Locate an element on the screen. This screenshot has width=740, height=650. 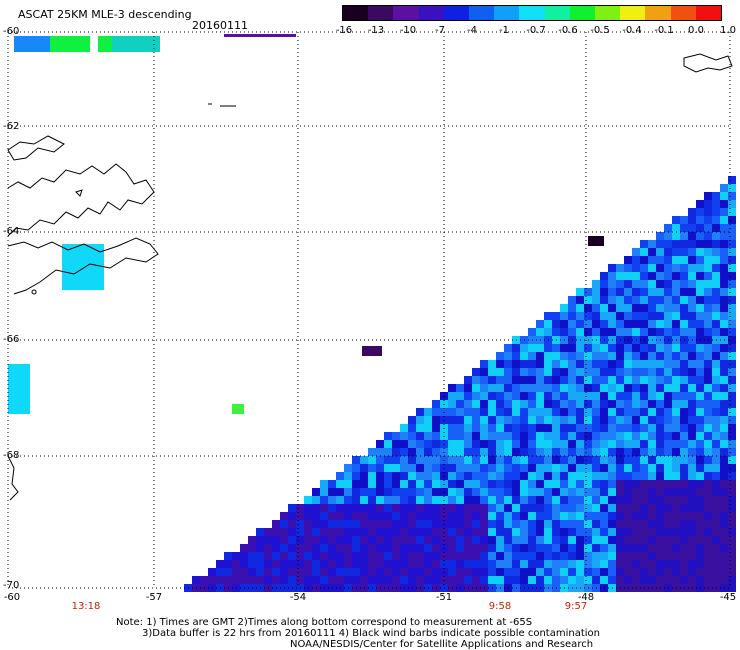
swath-patch is located at coordinates (83, 267).